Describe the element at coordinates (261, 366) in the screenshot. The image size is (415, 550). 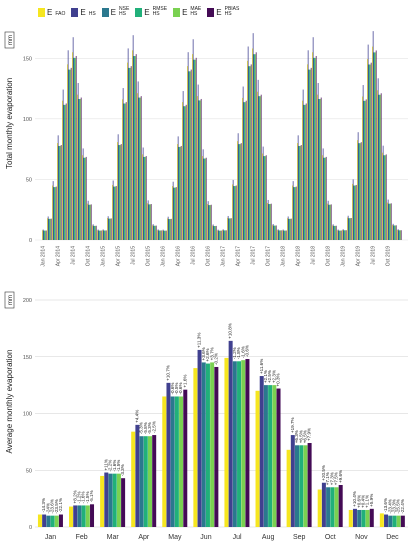
I see `data-label: +11.6%` at that location.